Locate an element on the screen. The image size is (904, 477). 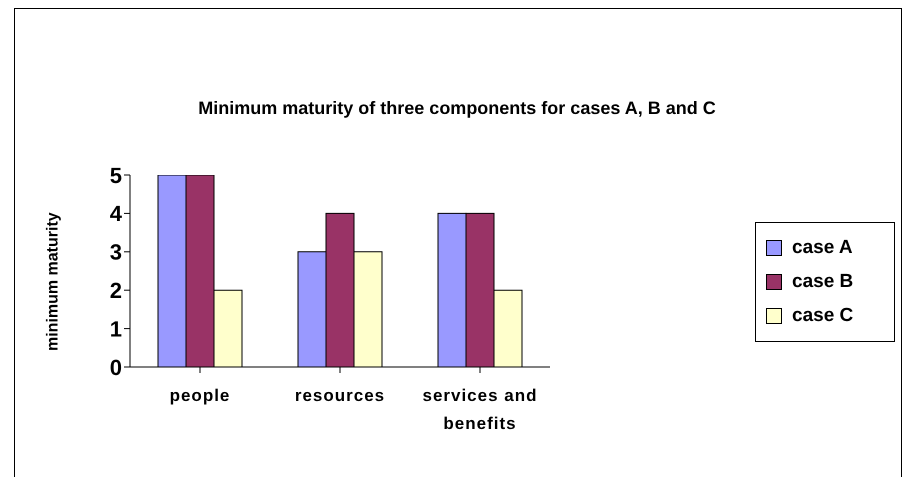
y-axis-title: minimum maturity is located at coordinates (53, 281).